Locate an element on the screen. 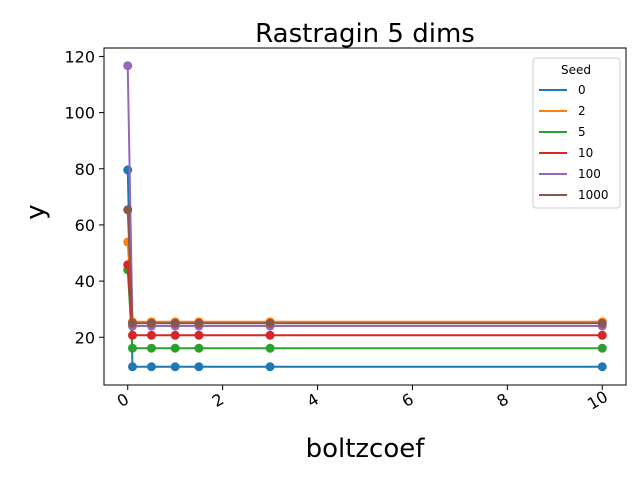  y-tick-label: 120 is located at coordinates (79, 56).